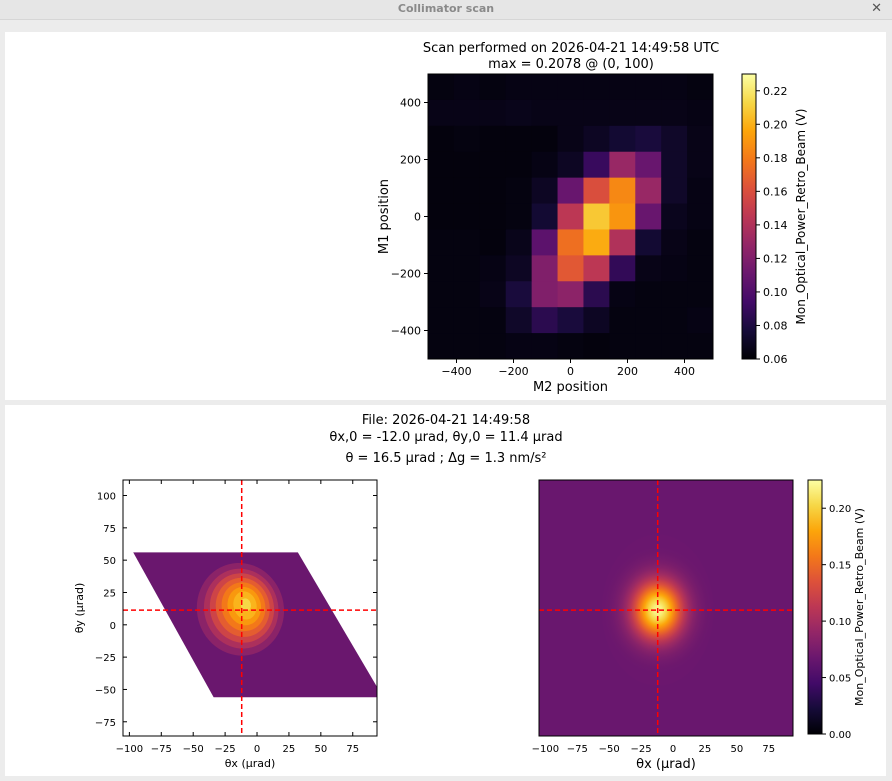  What do you see at coordinates (684, 371) in the screenshot?
I see `scan-x-tick-label: 400` at bounding box center [684, 371].